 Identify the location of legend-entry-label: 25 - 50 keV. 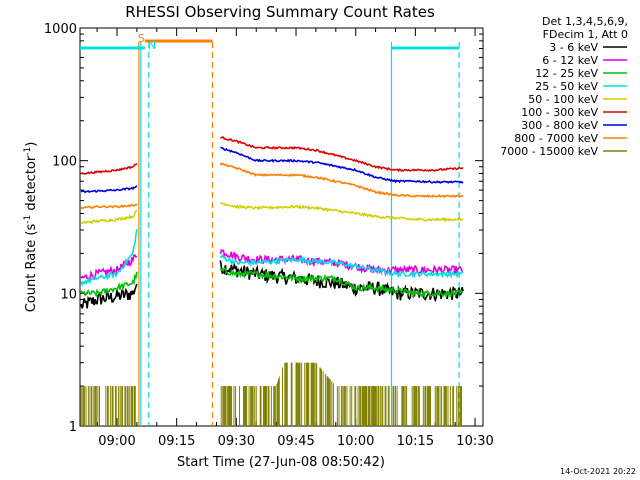
(566, 86).